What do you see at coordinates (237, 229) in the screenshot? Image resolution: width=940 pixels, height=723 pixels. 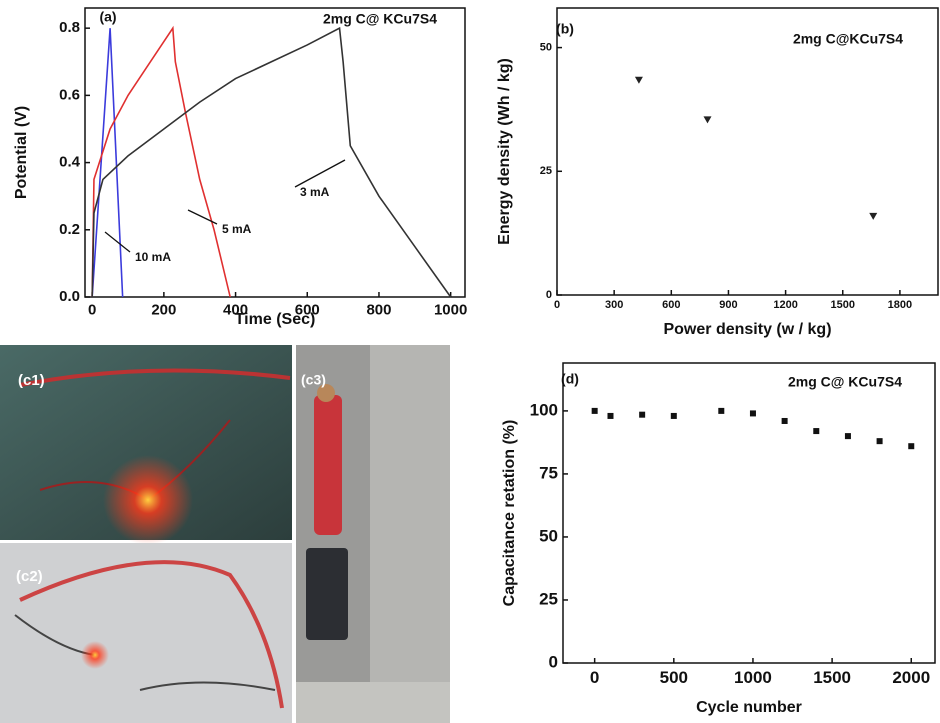 I see `series-label: 5 mA` at bounding box center [237, 229].